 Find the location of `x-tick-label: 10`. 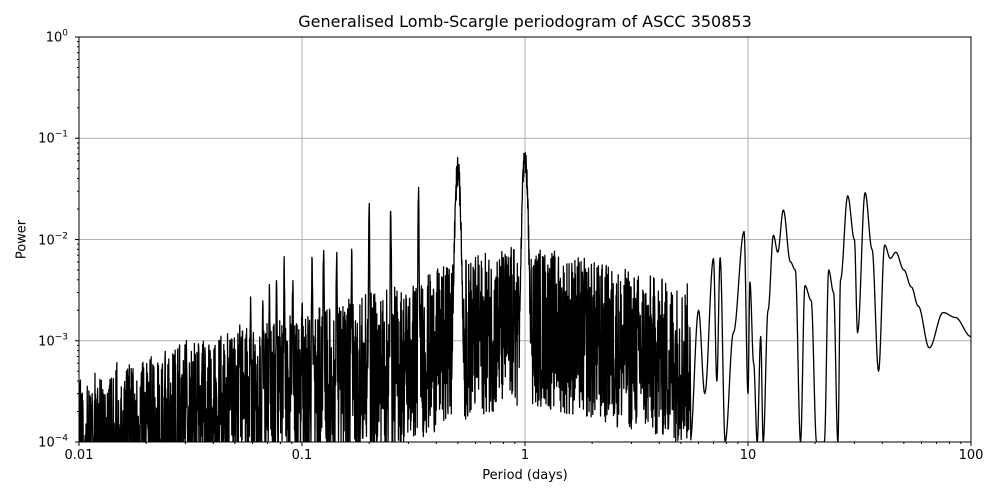

x-tick-label: 10 is located at coordinates (748, 455).